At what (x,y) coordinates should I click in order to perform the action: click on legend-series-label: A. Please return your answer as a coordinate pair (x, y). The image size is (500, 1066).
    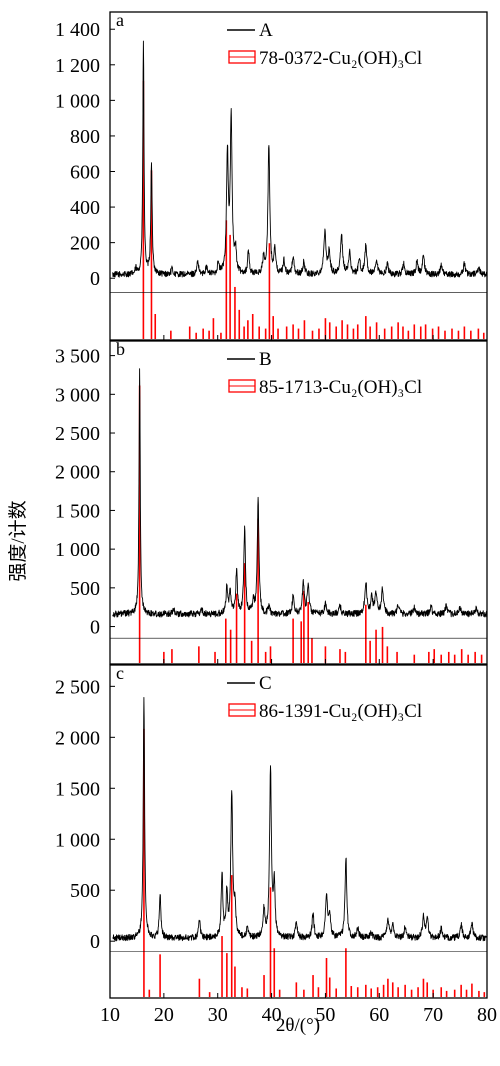
    Looking at the image, I should click on (266, 30).